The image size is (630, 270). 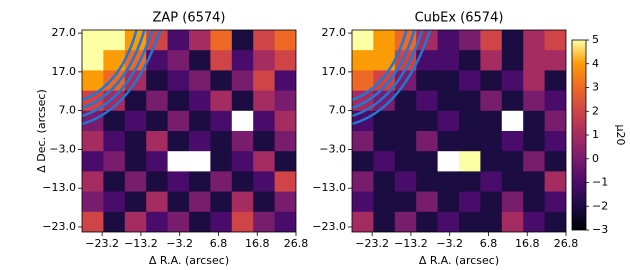 What do you see at coordinates (595, 158) in the screenshot?
I see `colorbar-tick-label: 0` at bounding box center [595, 158].